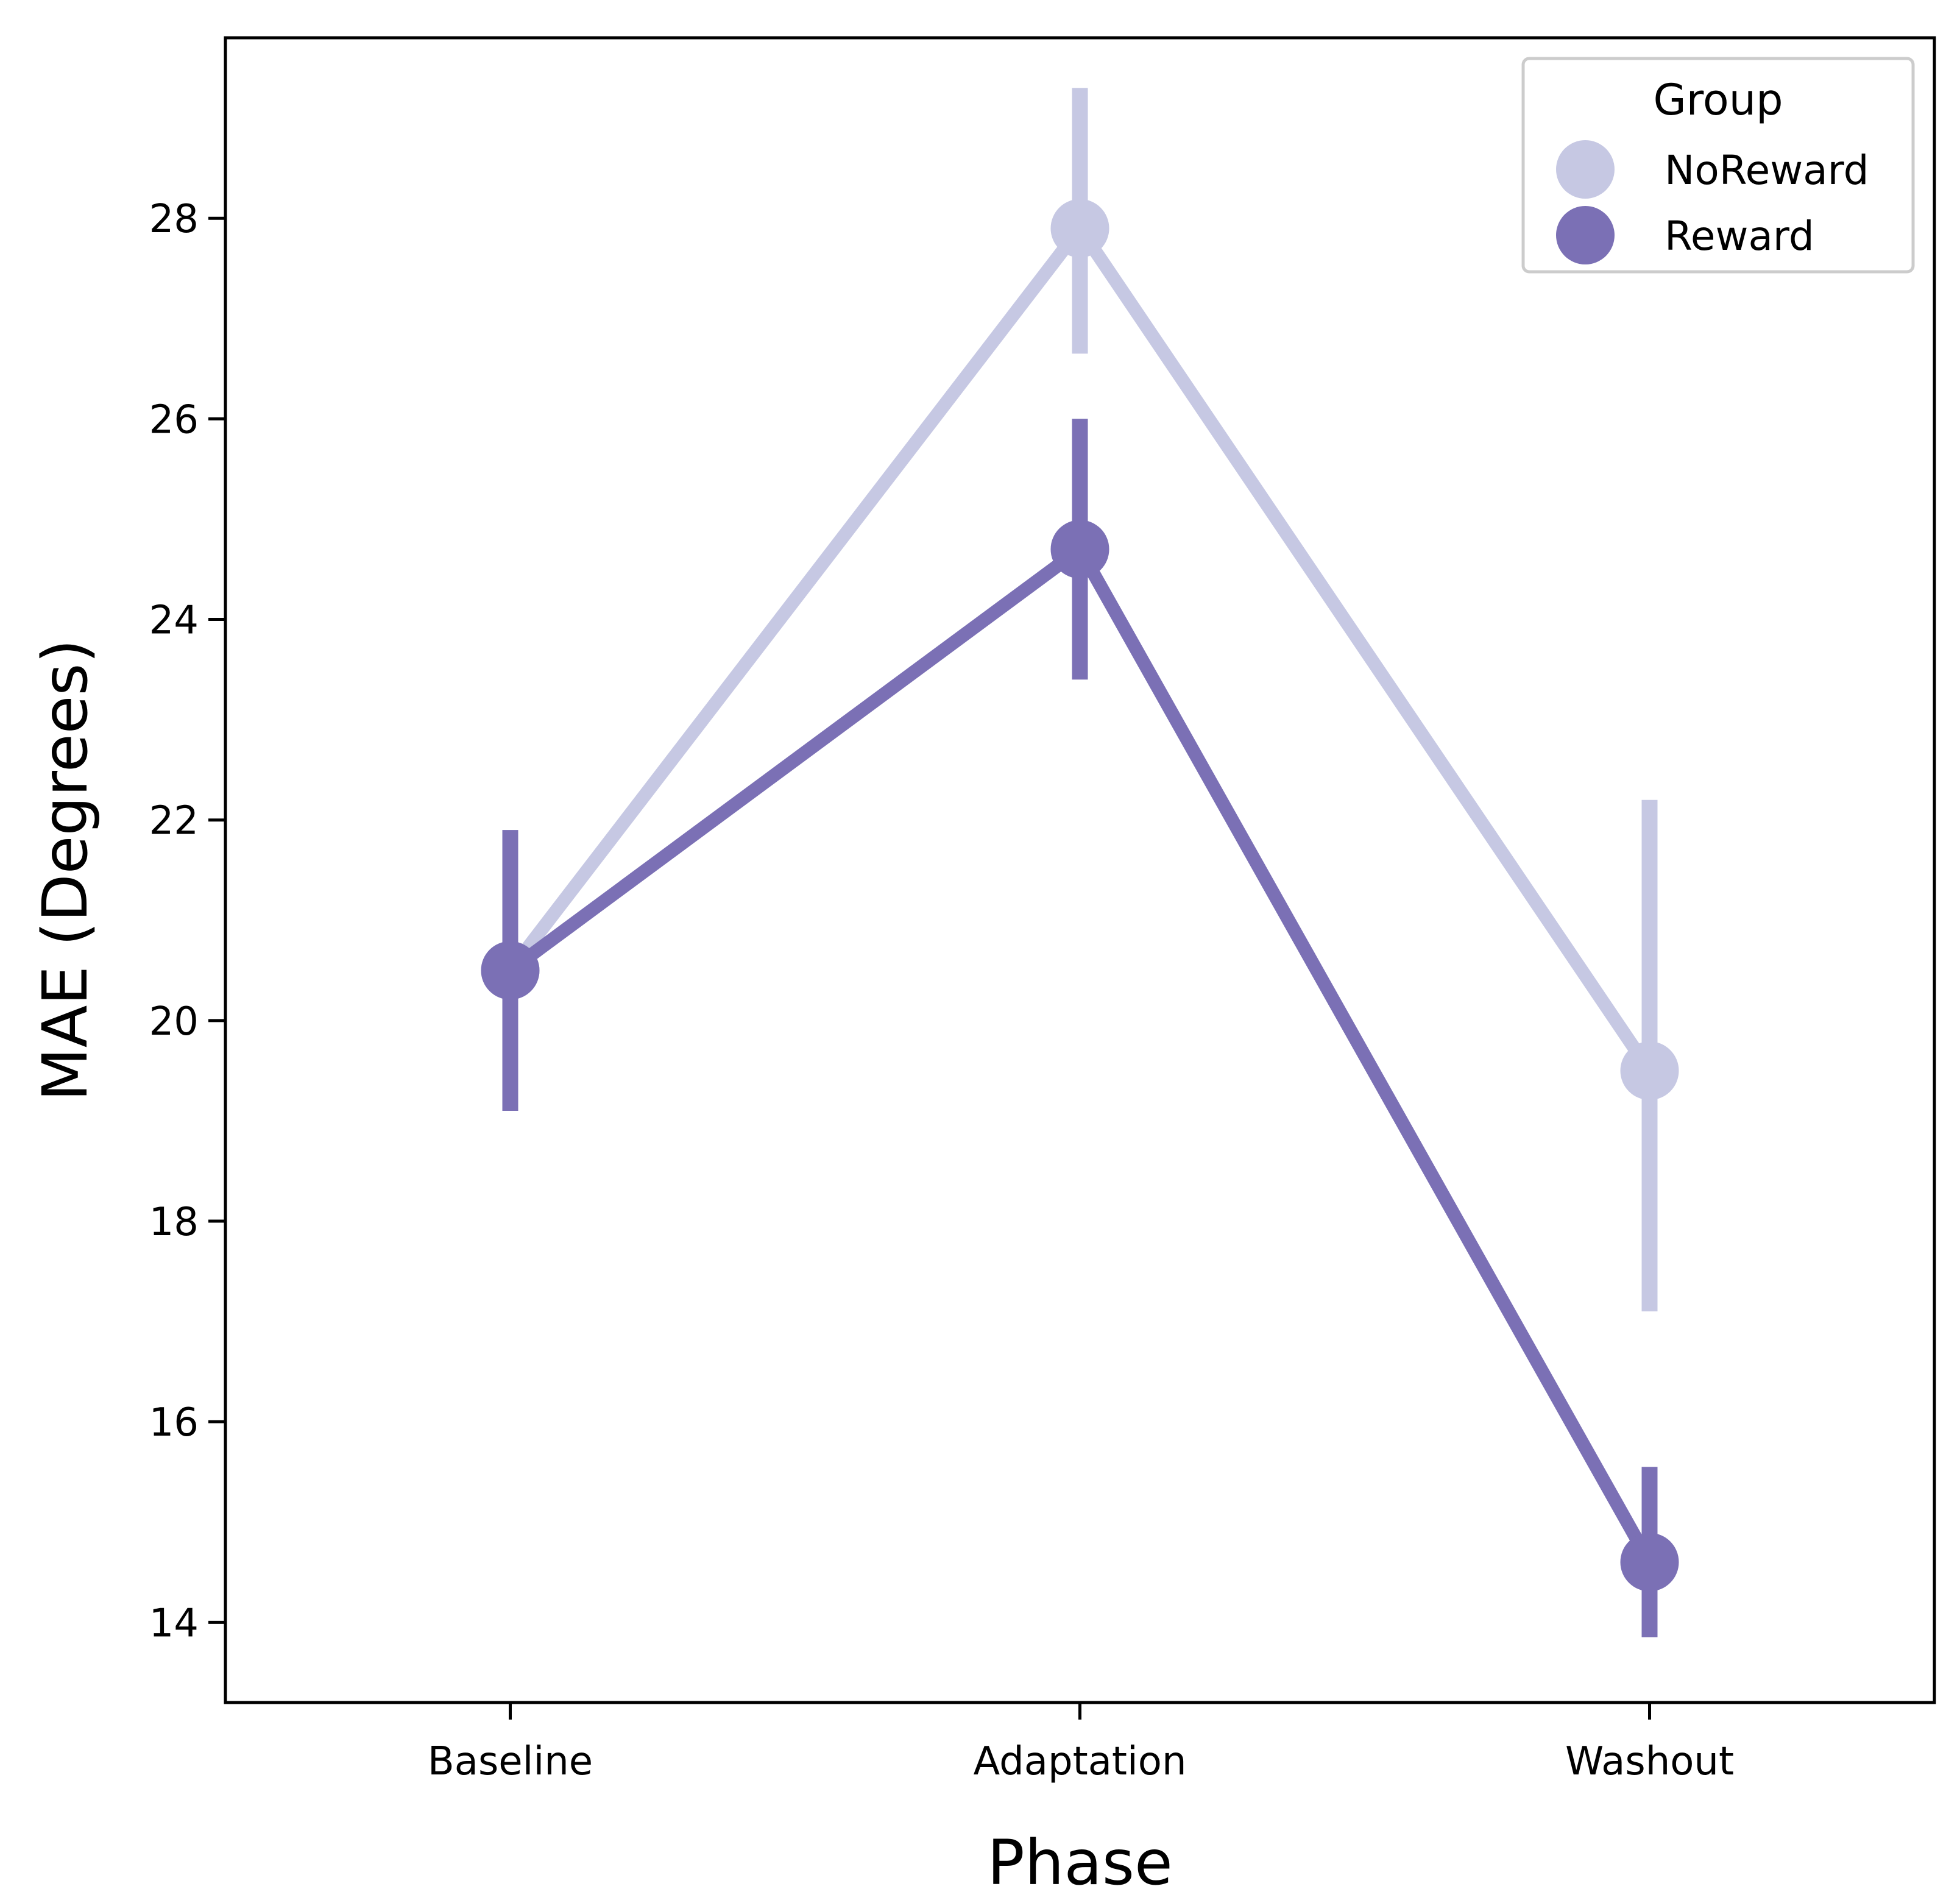 The height and width of the screenshot is (1903, 1960). I want to click on x-axis-ticks: Baseline Adaptation Washout, so click(1081, 1744).